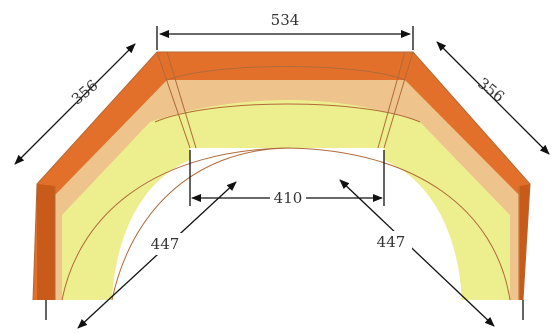 The image size is (552, 334). I want to click on dim-line-right-side, so click(493, 98).